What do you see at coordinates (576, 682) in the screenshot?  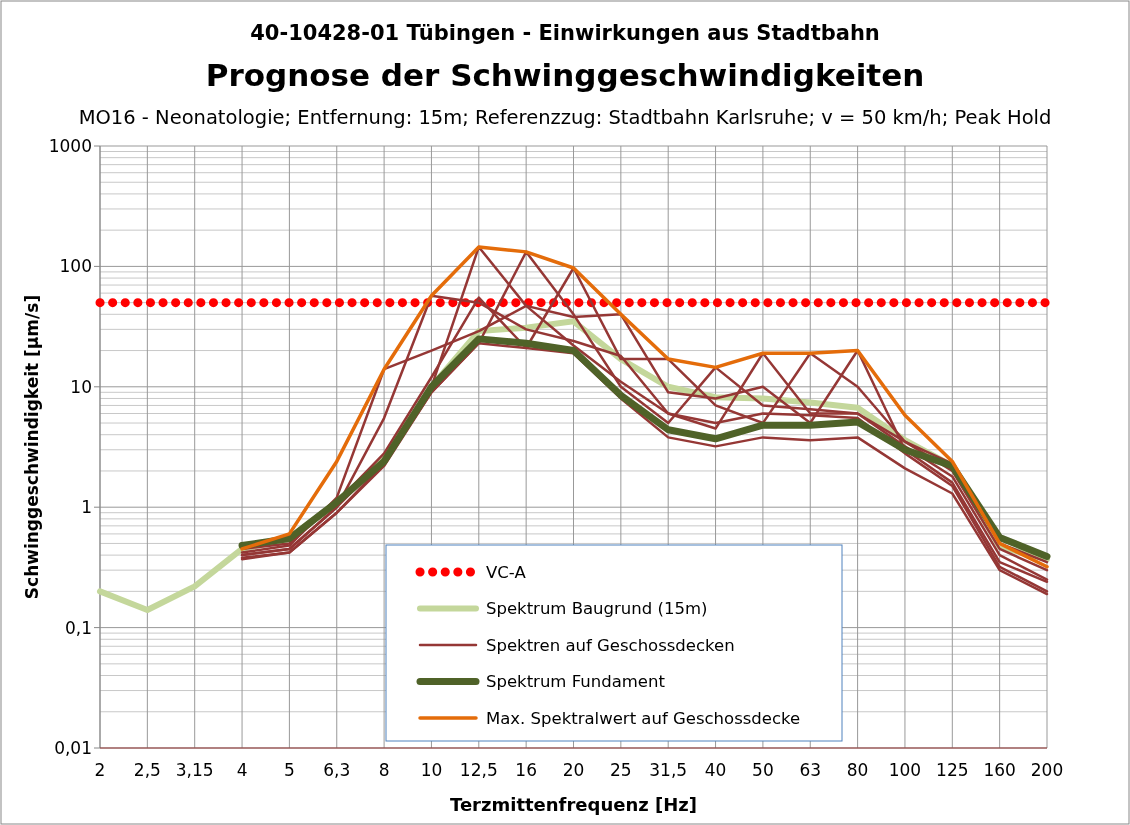 I see `legend-label: Spektrum Fundament` at bounding box center [576, 682].